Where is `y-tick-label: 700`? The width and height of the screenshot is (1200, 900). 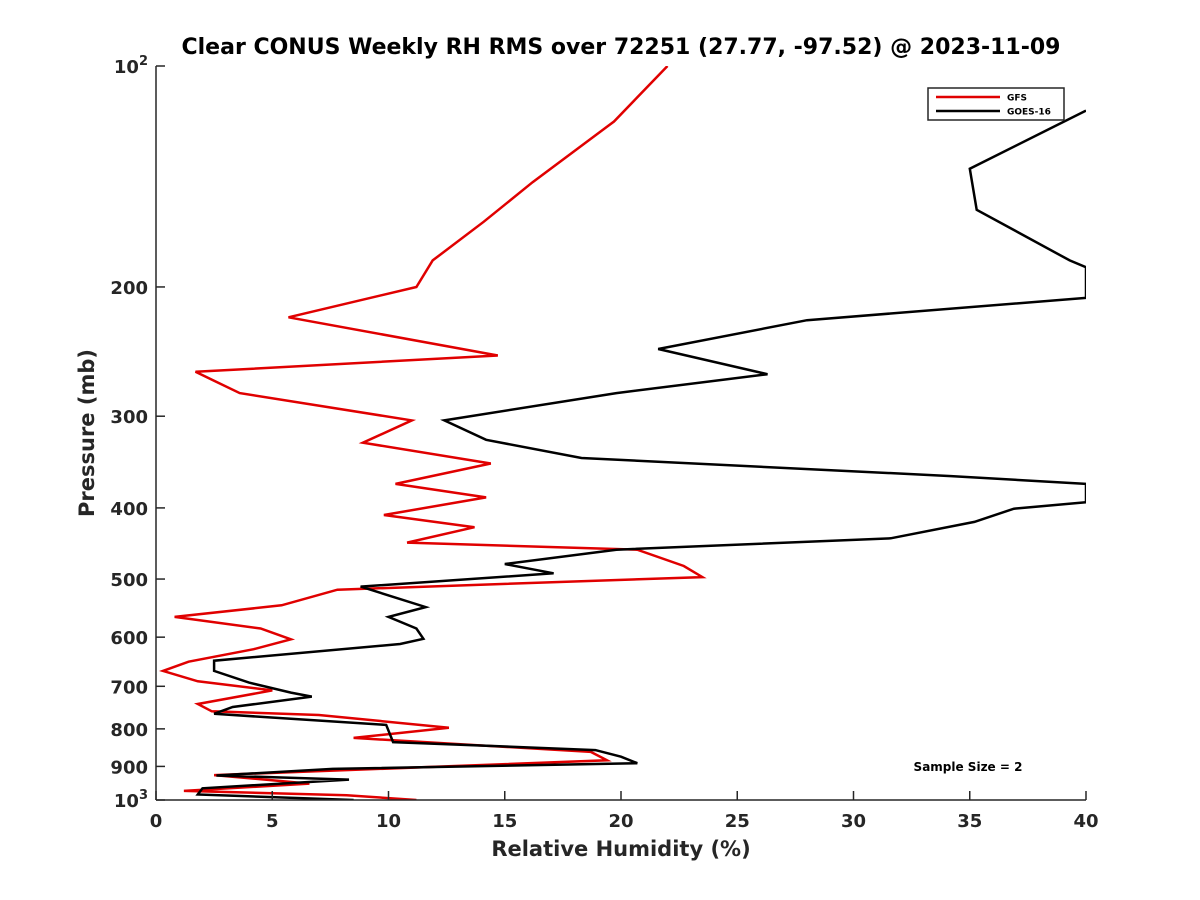 y-tick-label: 700 is located at coordinates (129, 687).